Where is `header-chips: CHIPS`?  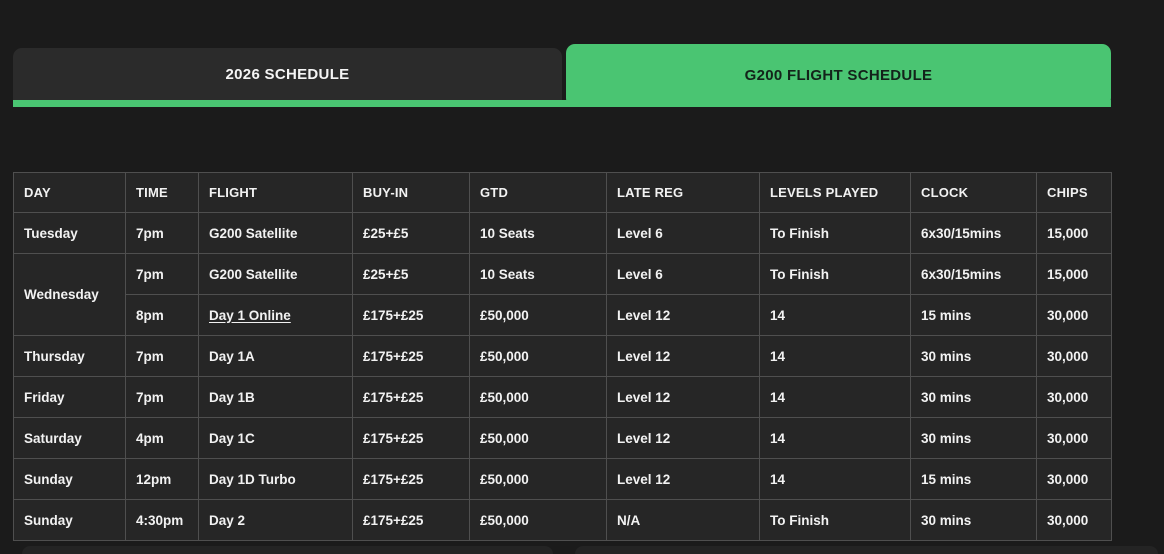 header-chips: CHIPS is located at coordinates (1074, 192).